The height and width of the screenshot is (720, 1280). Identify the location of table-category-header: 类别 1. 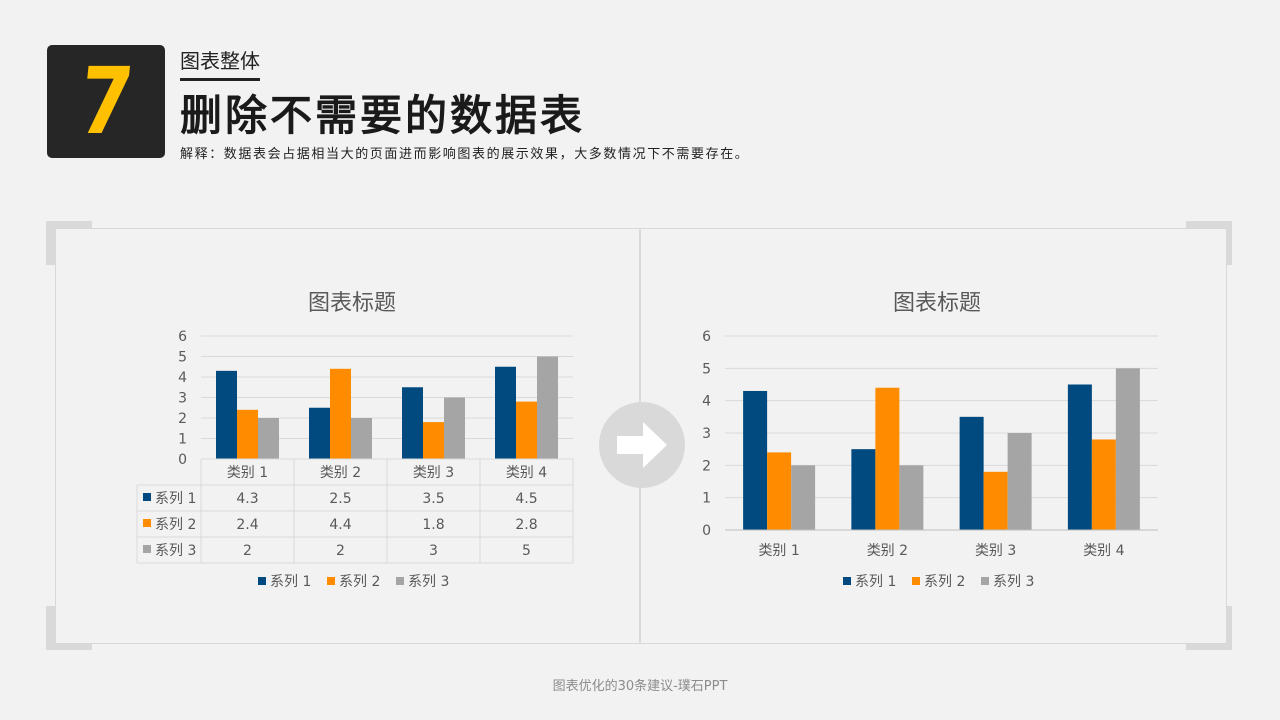
(247, 473).